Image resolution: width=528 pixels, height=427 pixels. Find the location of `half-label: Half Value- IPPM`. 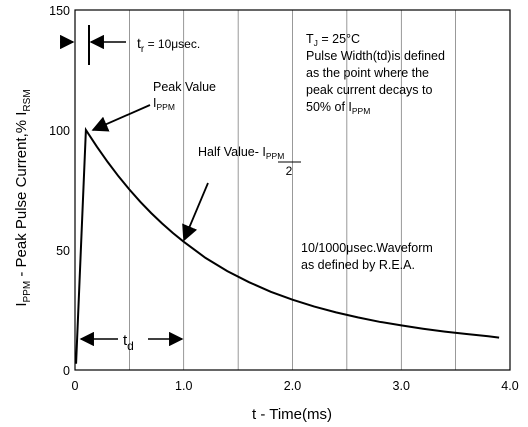

half-label: Half Value- IPPM is located at coordinates (241, 153).